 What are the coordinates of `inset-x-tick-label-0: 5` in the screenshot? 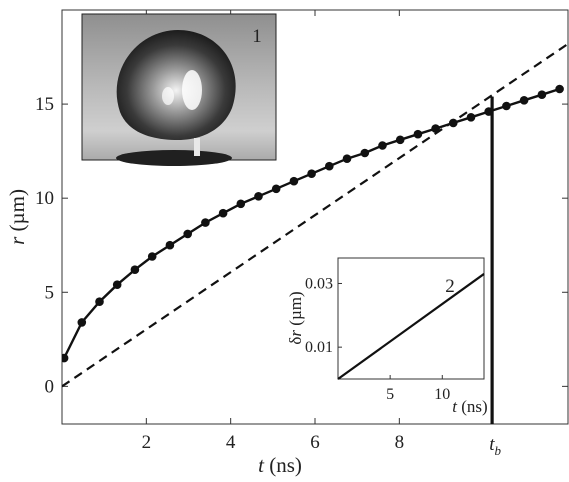 It's located at (390, 394).